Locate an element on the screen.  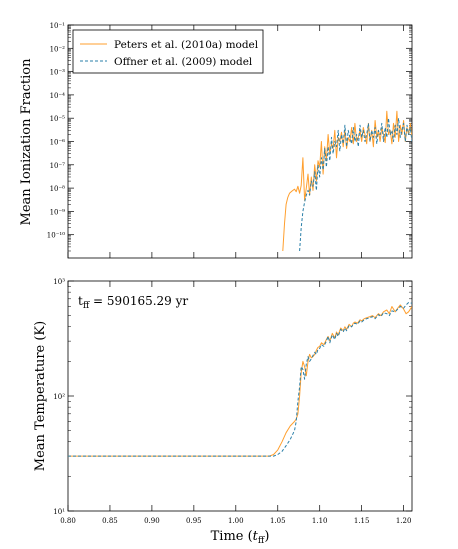
ionization-y-tick-label: 10⁻¹ is located at coordinates (58, 26).